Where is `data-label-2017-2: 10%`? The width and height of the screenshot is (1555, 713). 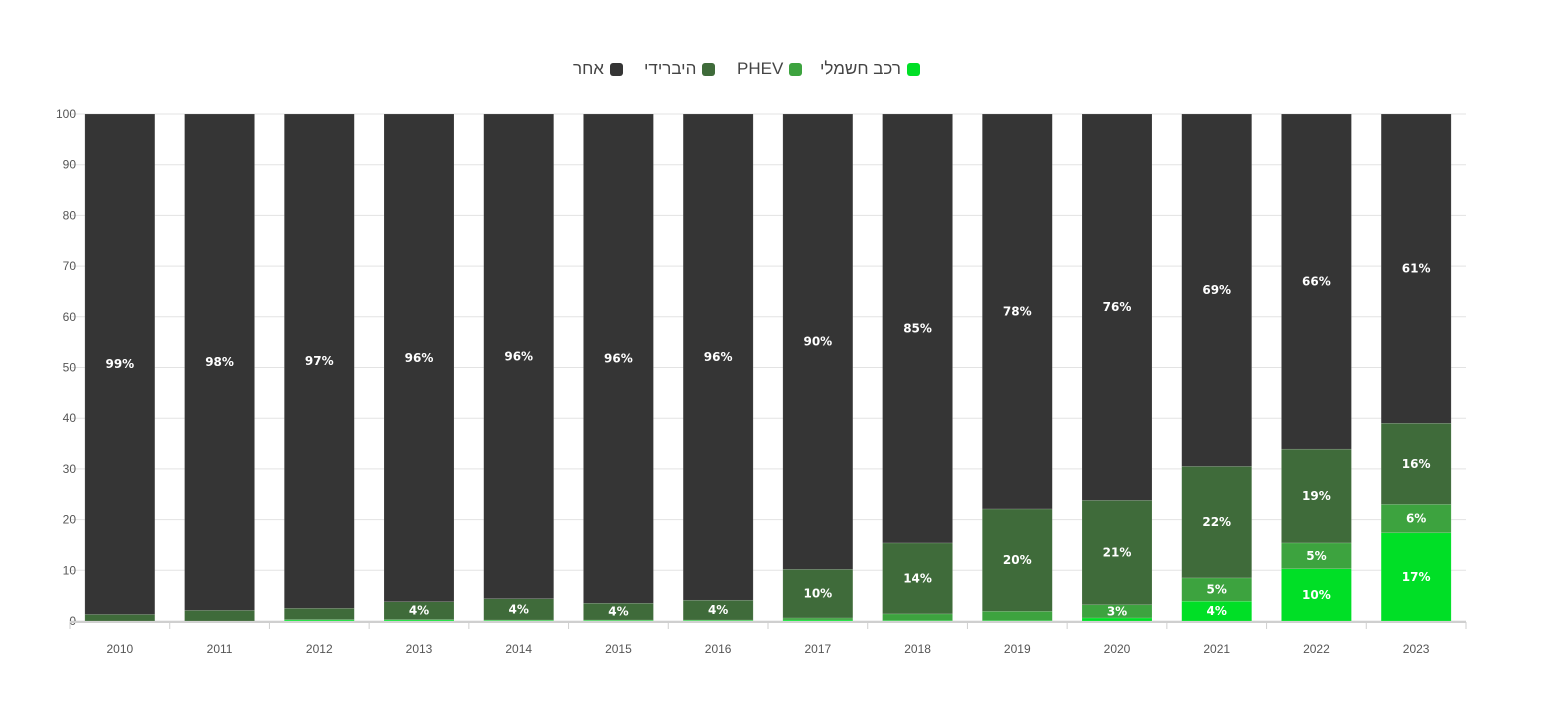 data-label-2017-2: 10% is located at coordinates (817, 594).